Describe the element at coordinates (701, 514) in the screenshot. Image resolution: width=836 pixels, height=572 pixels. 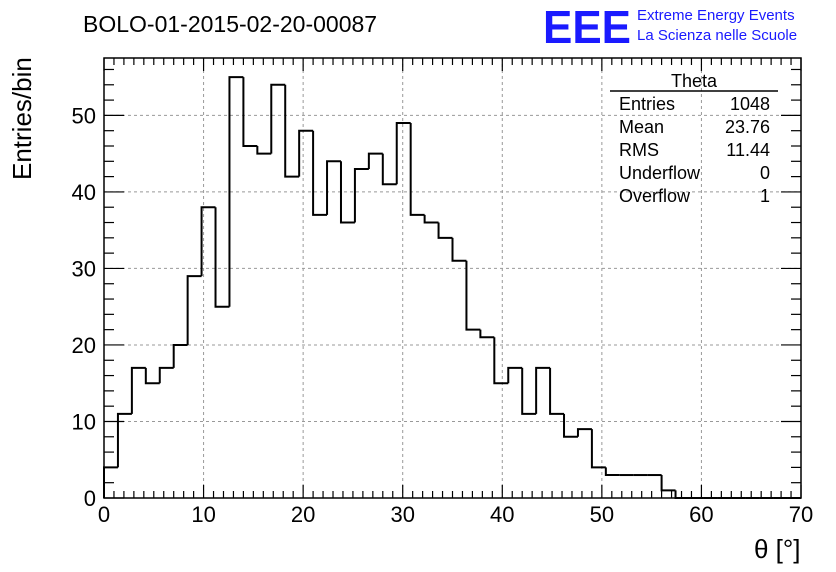
I see `x-tick-label: 60` at that location.